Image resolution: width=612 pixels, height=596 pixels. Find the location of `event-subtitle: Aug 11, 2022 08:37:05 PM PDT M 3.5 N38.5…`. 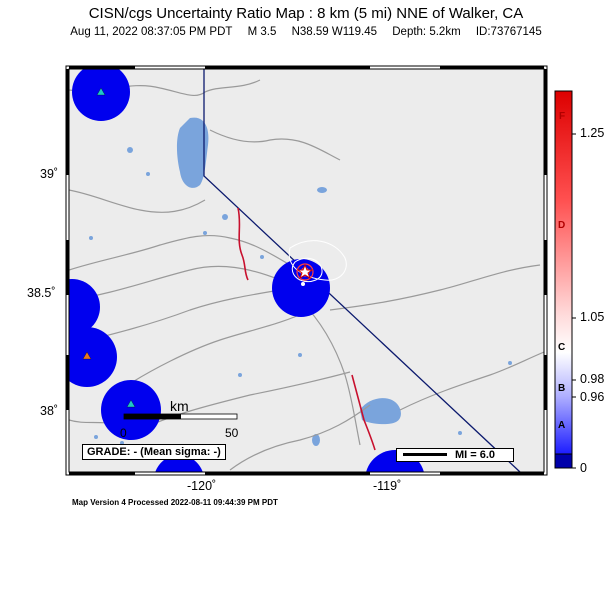

event-subtitle: Aug 11, 2022 08:37:05 PM PDT M 3.5 N38.5… is located at coordinates (306, 32).